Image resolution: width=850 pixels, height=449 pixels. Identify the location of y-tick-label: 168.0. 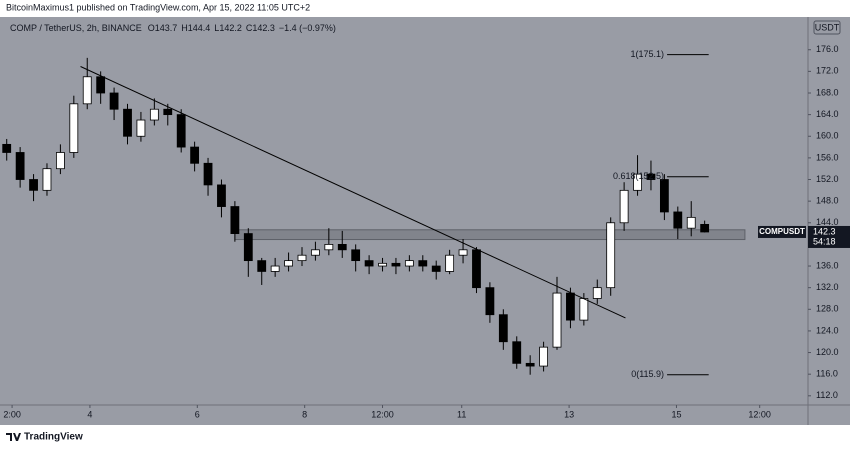
(827, 92).